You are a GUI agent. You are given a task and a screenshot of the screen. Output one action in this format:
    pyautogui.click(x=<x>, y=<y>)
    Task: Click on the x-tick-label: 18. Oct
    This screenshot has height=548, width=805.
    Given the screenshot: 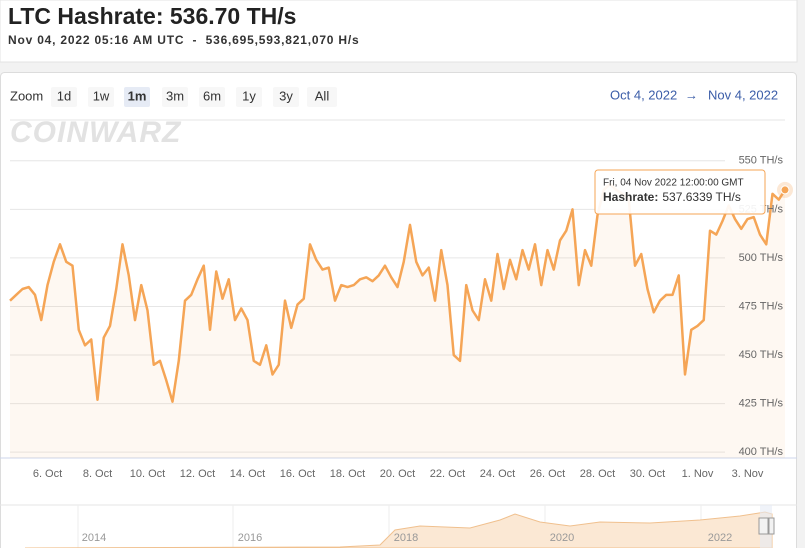 What is the action you would take?
    pyautogui.click(x=347, y=474)
    